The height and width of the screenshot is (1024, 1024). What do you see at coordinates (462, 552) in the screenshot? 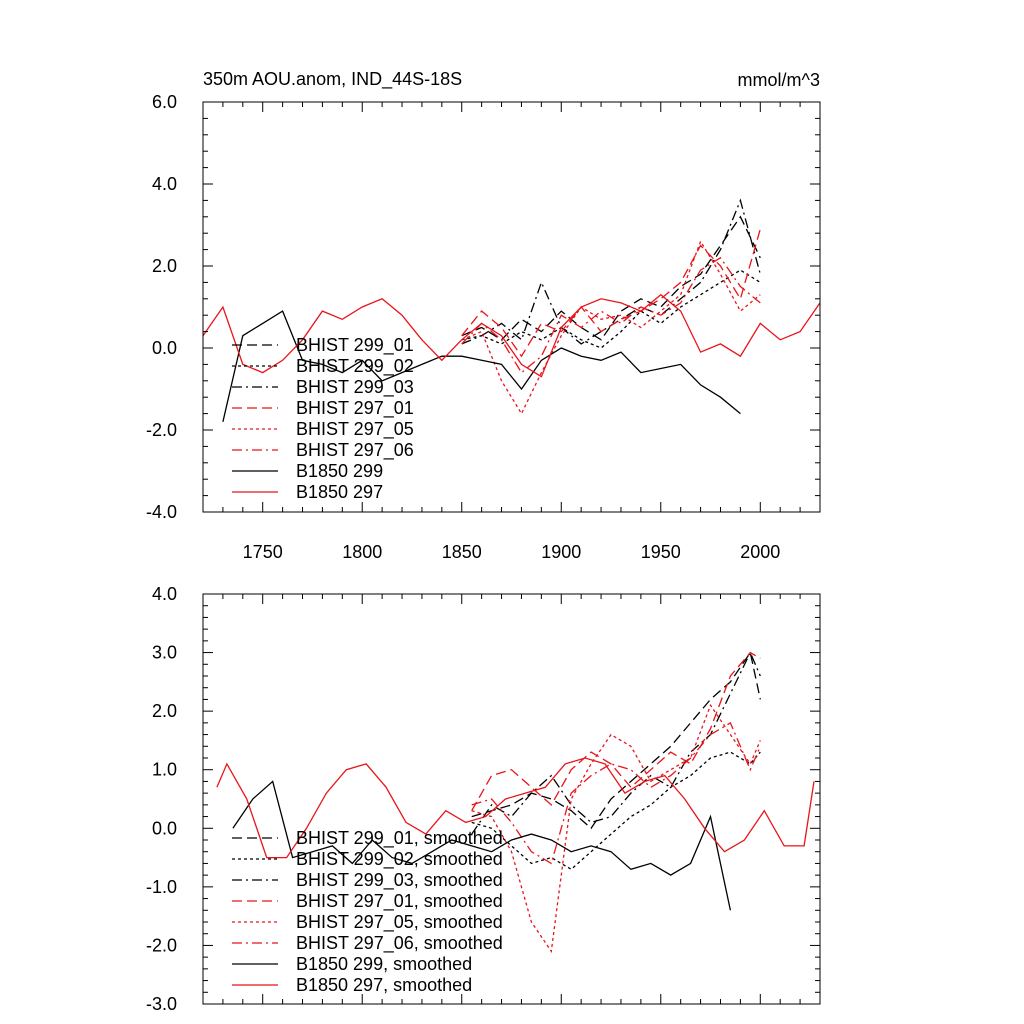
I see `x-tick-label: 1850` at bounding box center [462, 552].